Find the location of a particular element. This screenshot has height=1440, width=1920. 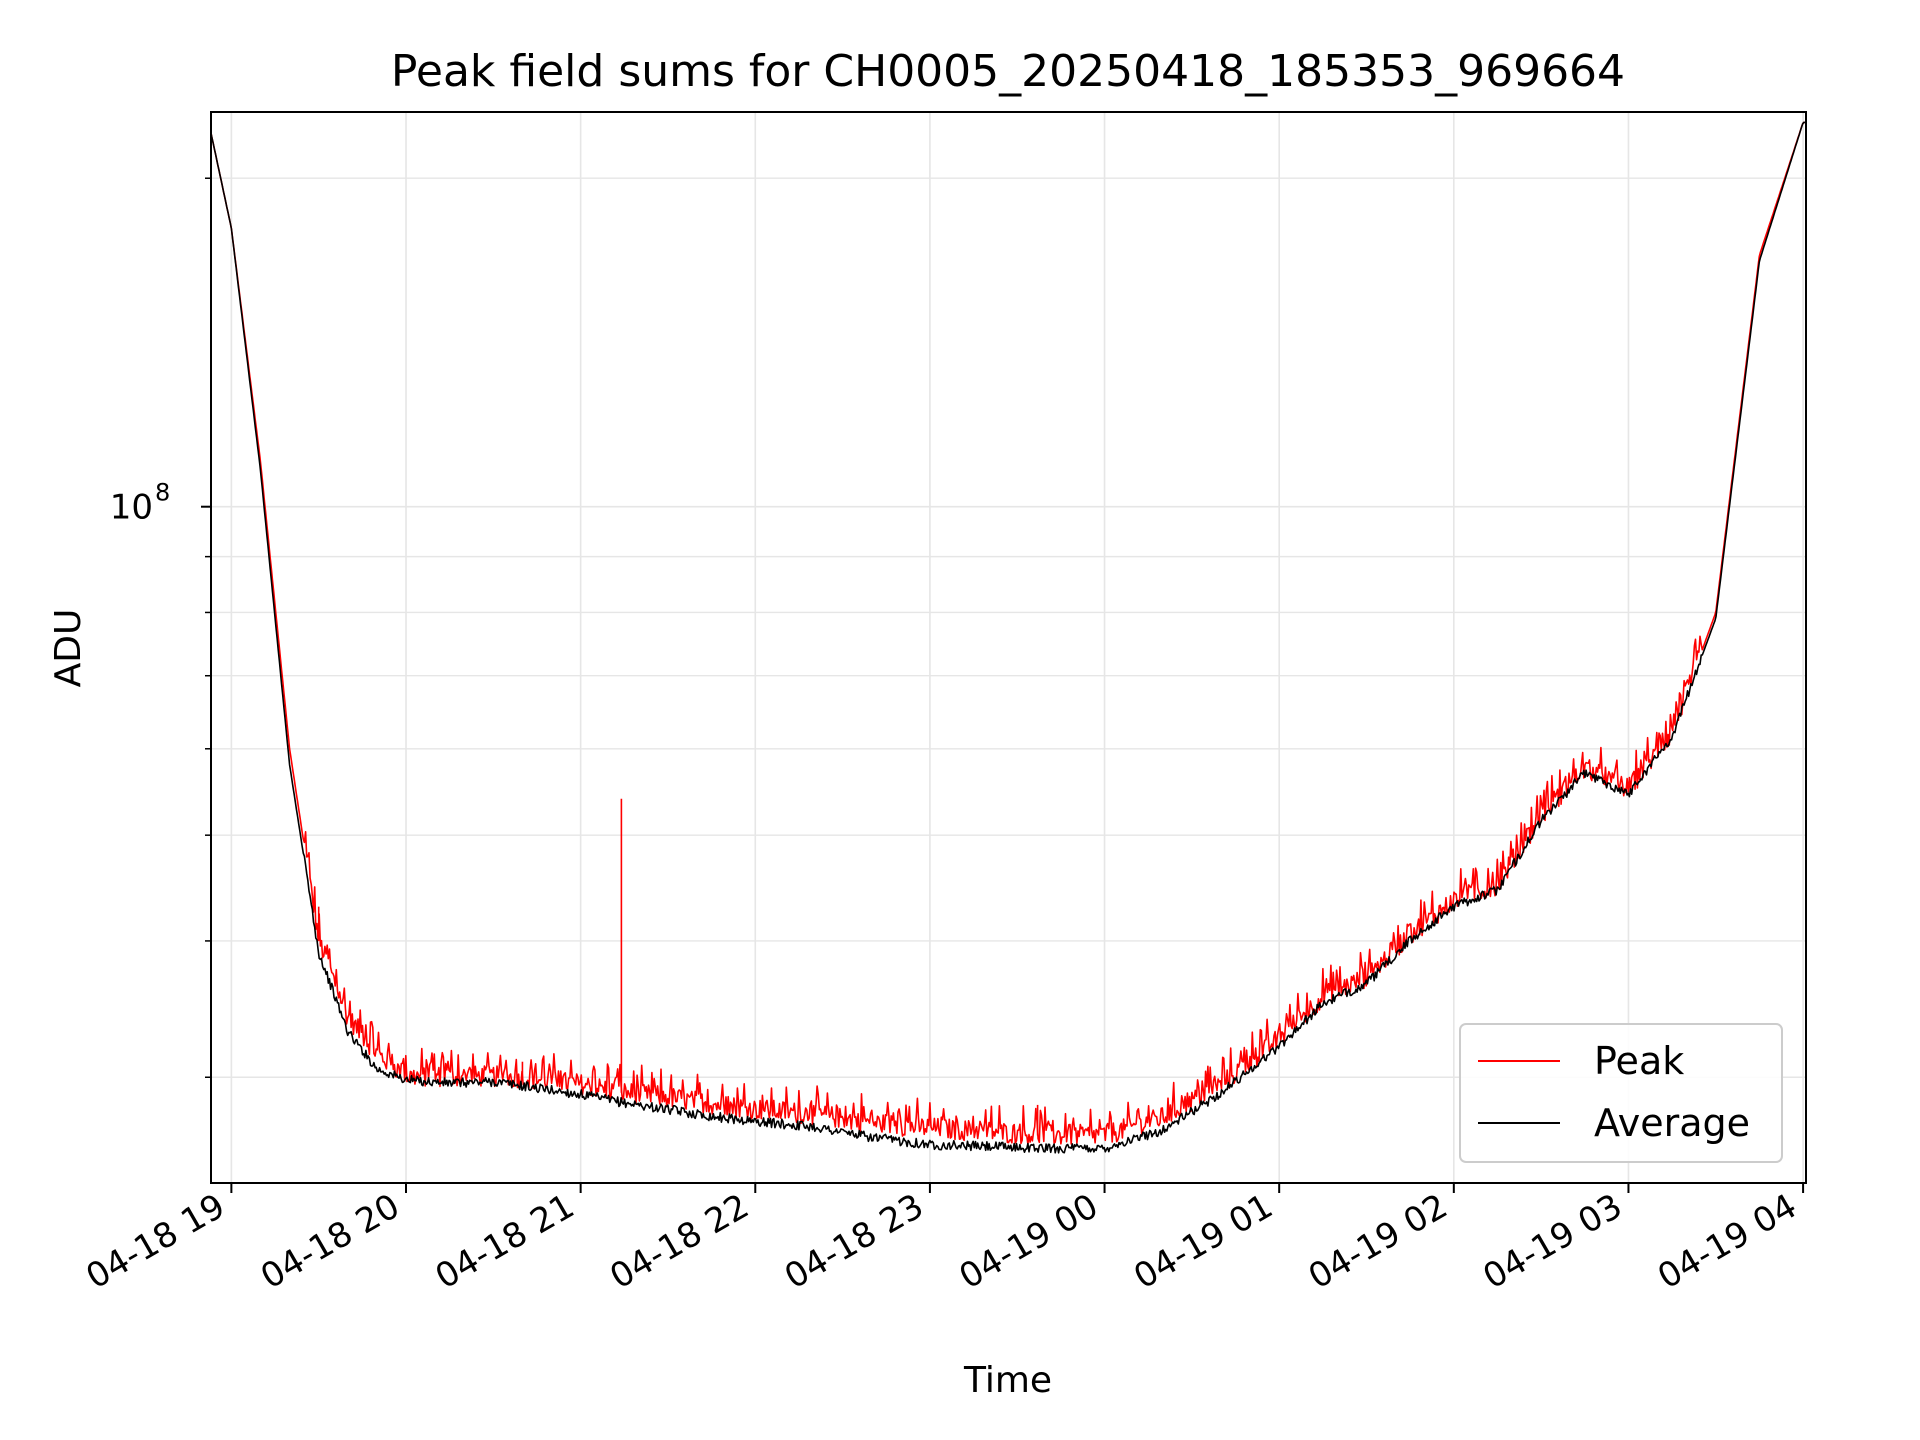

legend: Peak Average is located at coordinates (1621, 1093).